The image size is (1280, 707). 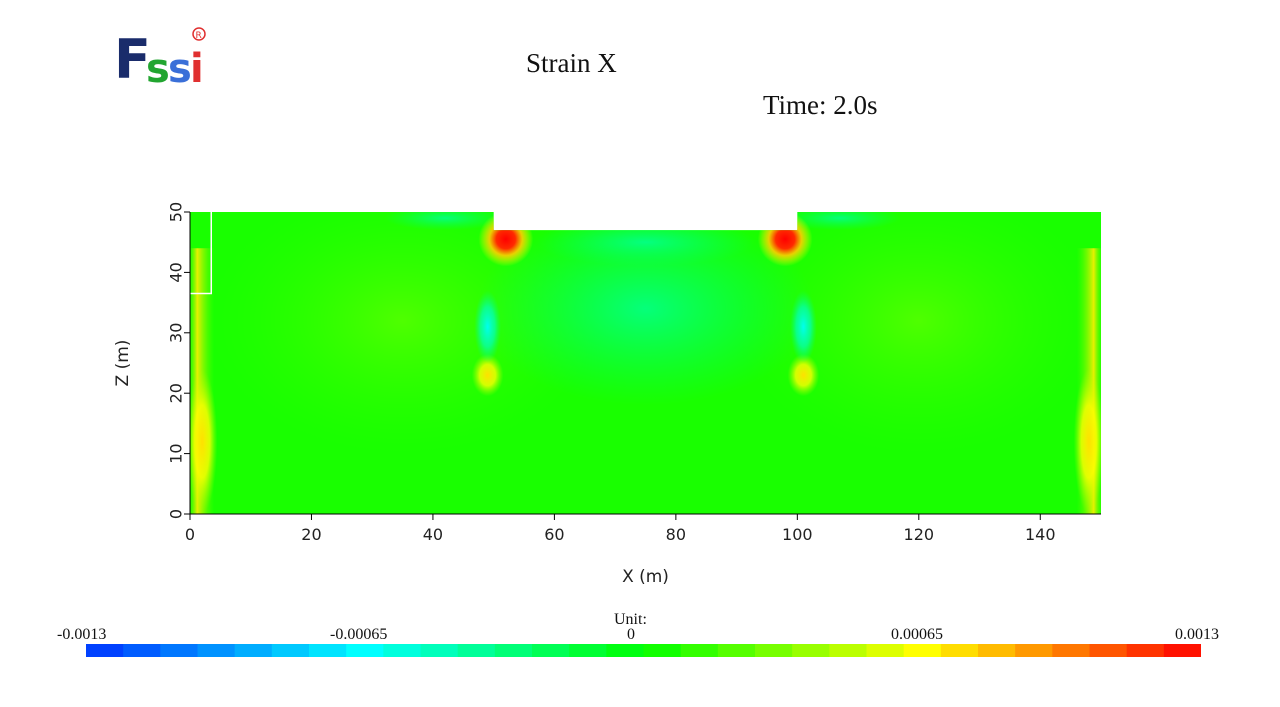 I want to click on inset-outline, so click(x=201, y=253).